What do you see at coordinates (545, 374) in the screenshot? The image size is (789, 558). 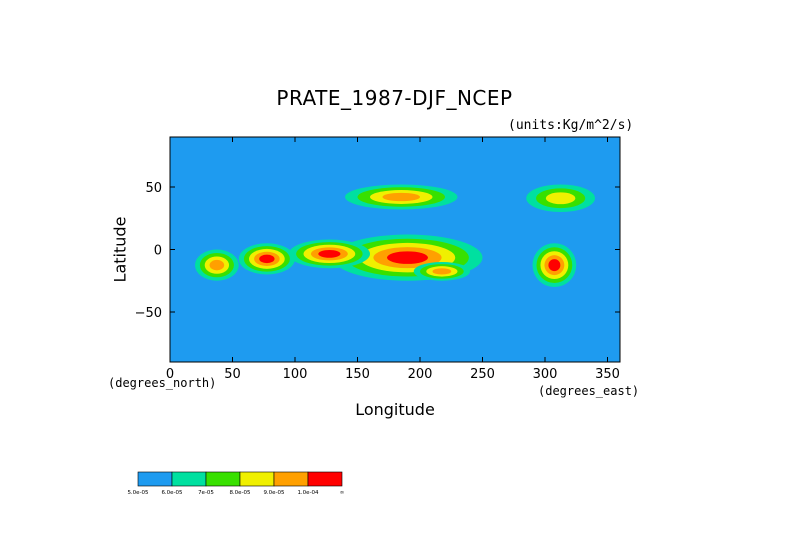 I see `x-tick-label: 300` at bounding box center [545, 374].